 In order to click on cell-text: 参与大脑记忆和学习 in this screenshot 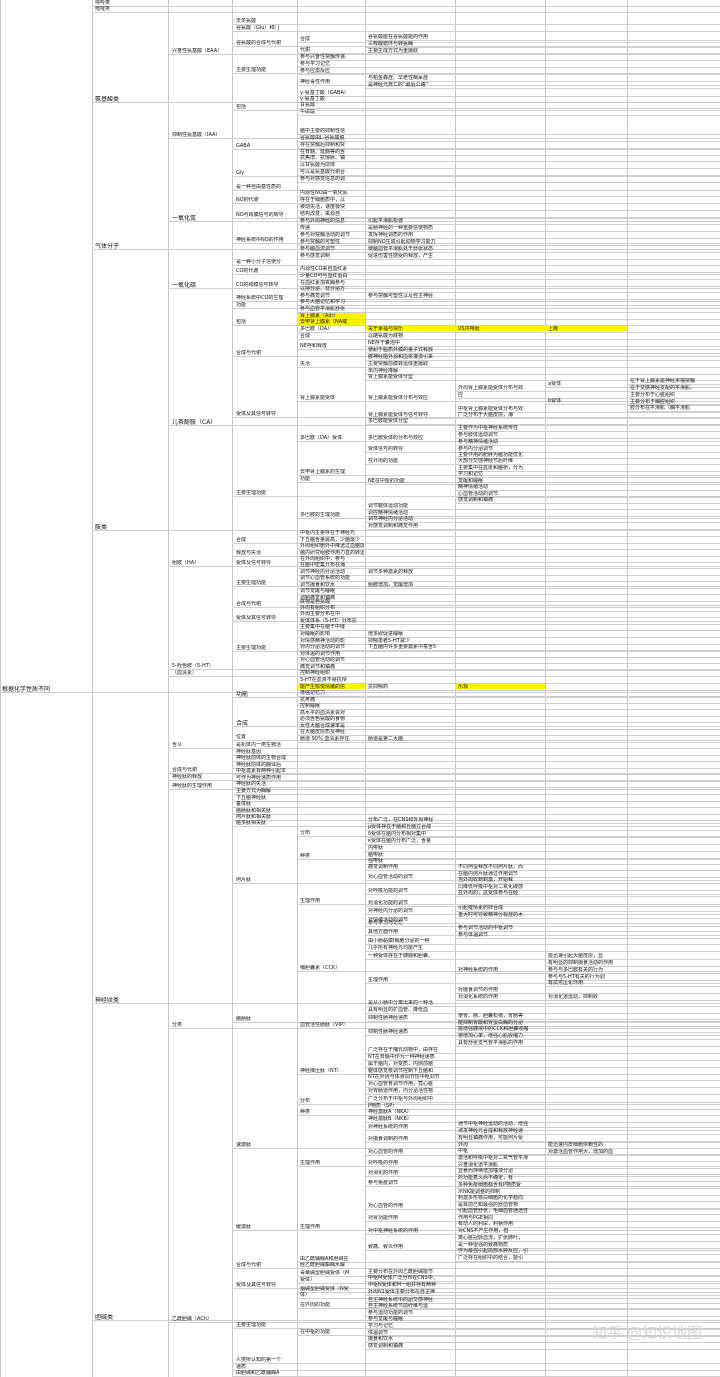, I will do `click(323, 302)`.